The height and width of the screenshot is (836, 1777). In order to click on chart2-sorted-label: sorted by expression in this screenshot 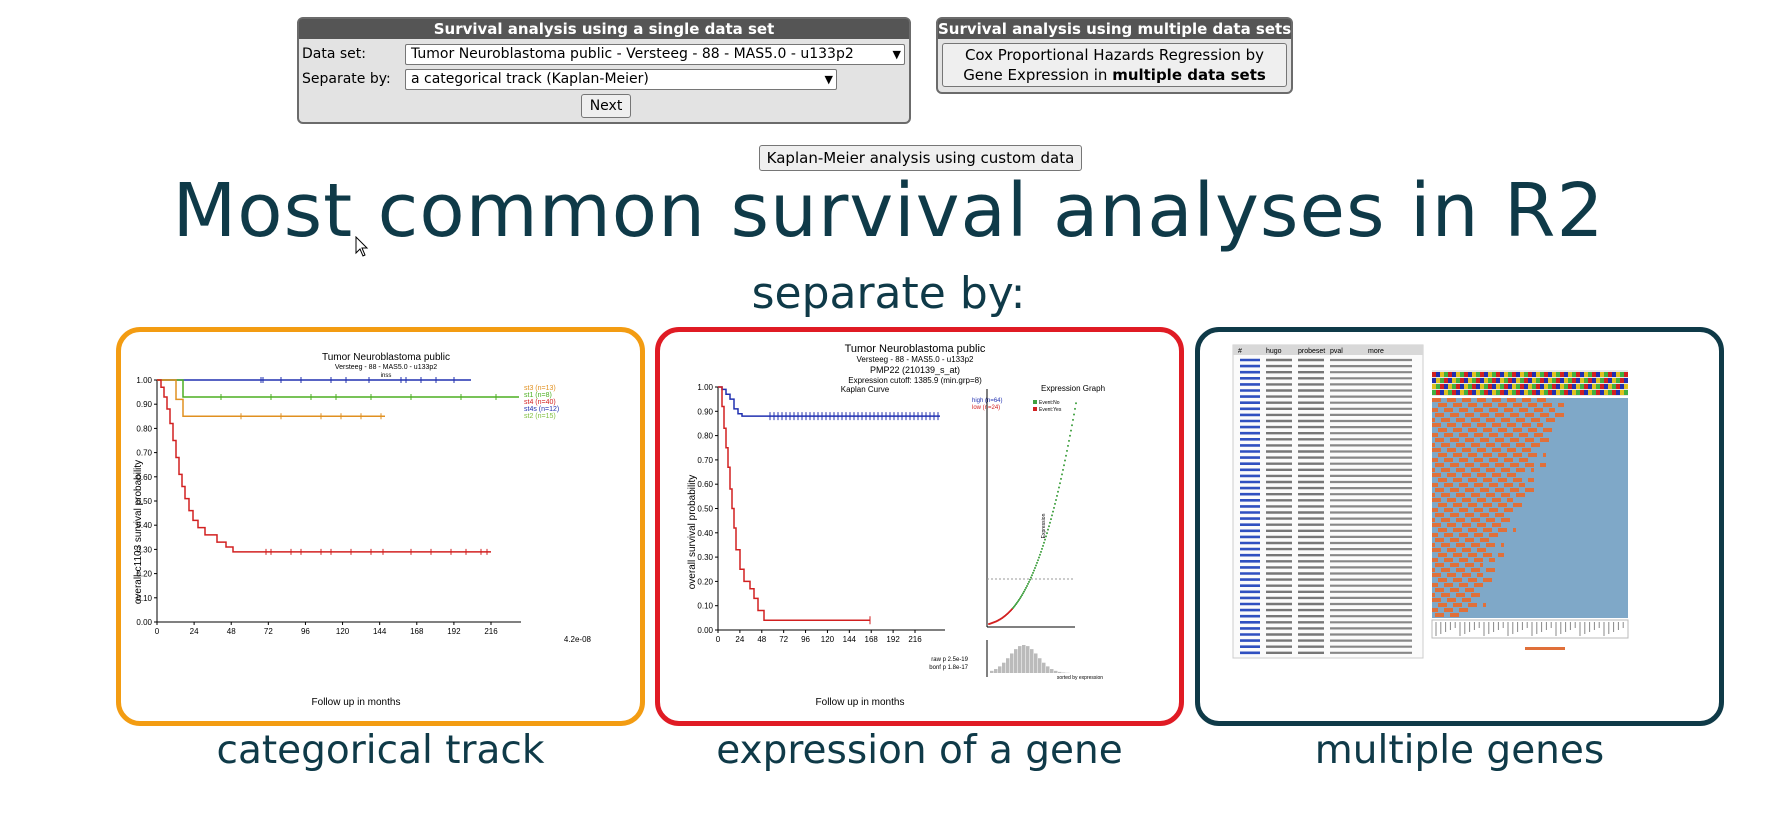, I will do `click(1080, 678)`.